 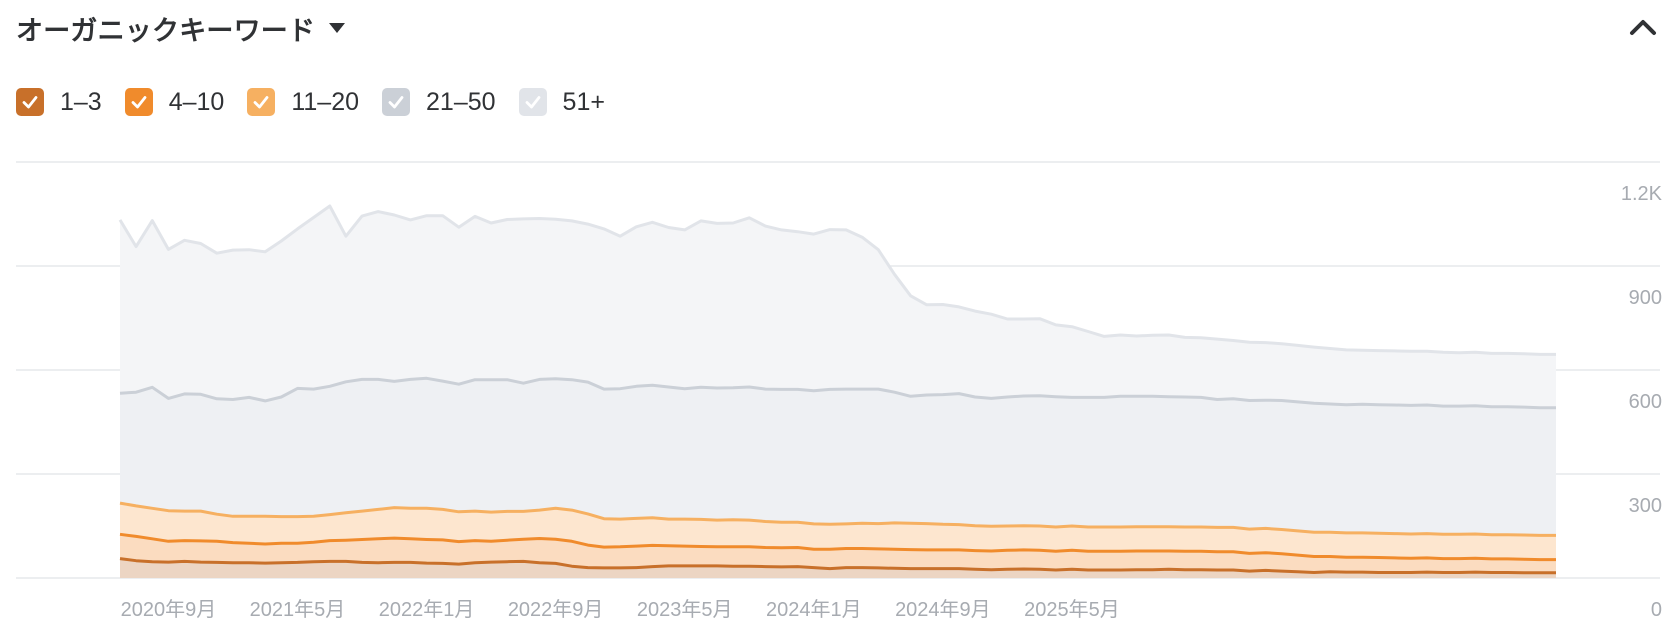 I want to click on checkbox-51-plus, so click(x=532, y=102).